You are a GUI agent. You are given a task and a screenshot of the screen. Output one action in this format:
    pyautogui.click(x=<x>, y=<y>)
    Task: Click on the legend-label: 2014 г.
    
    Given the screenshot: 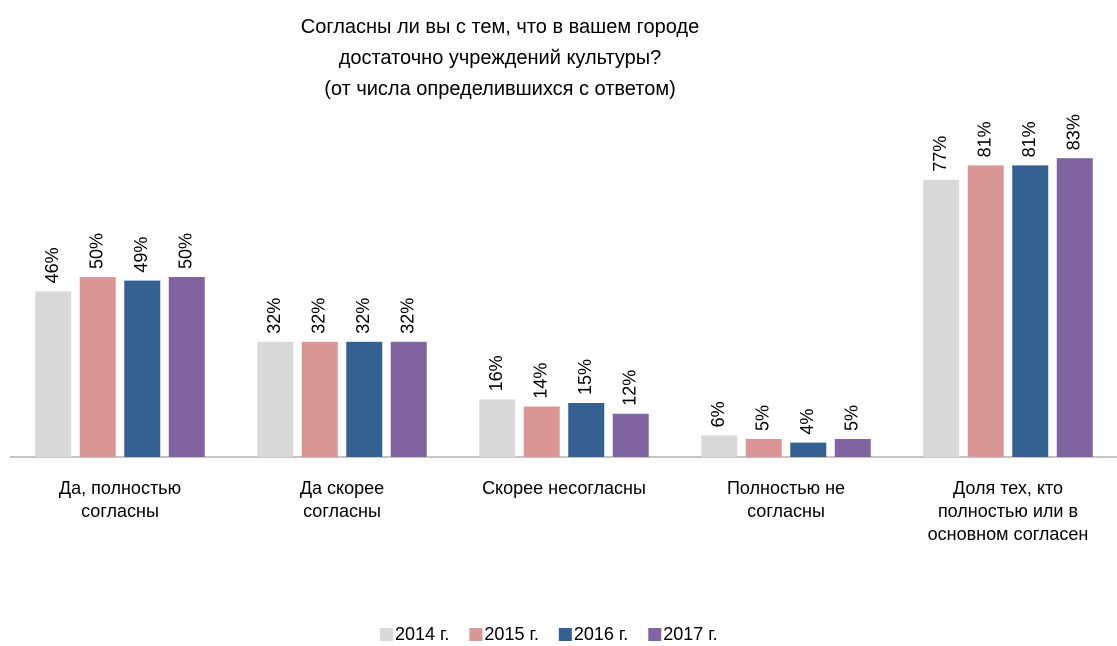 What is the action you would take?
    pyautogui.click(x=422, y=634)
    